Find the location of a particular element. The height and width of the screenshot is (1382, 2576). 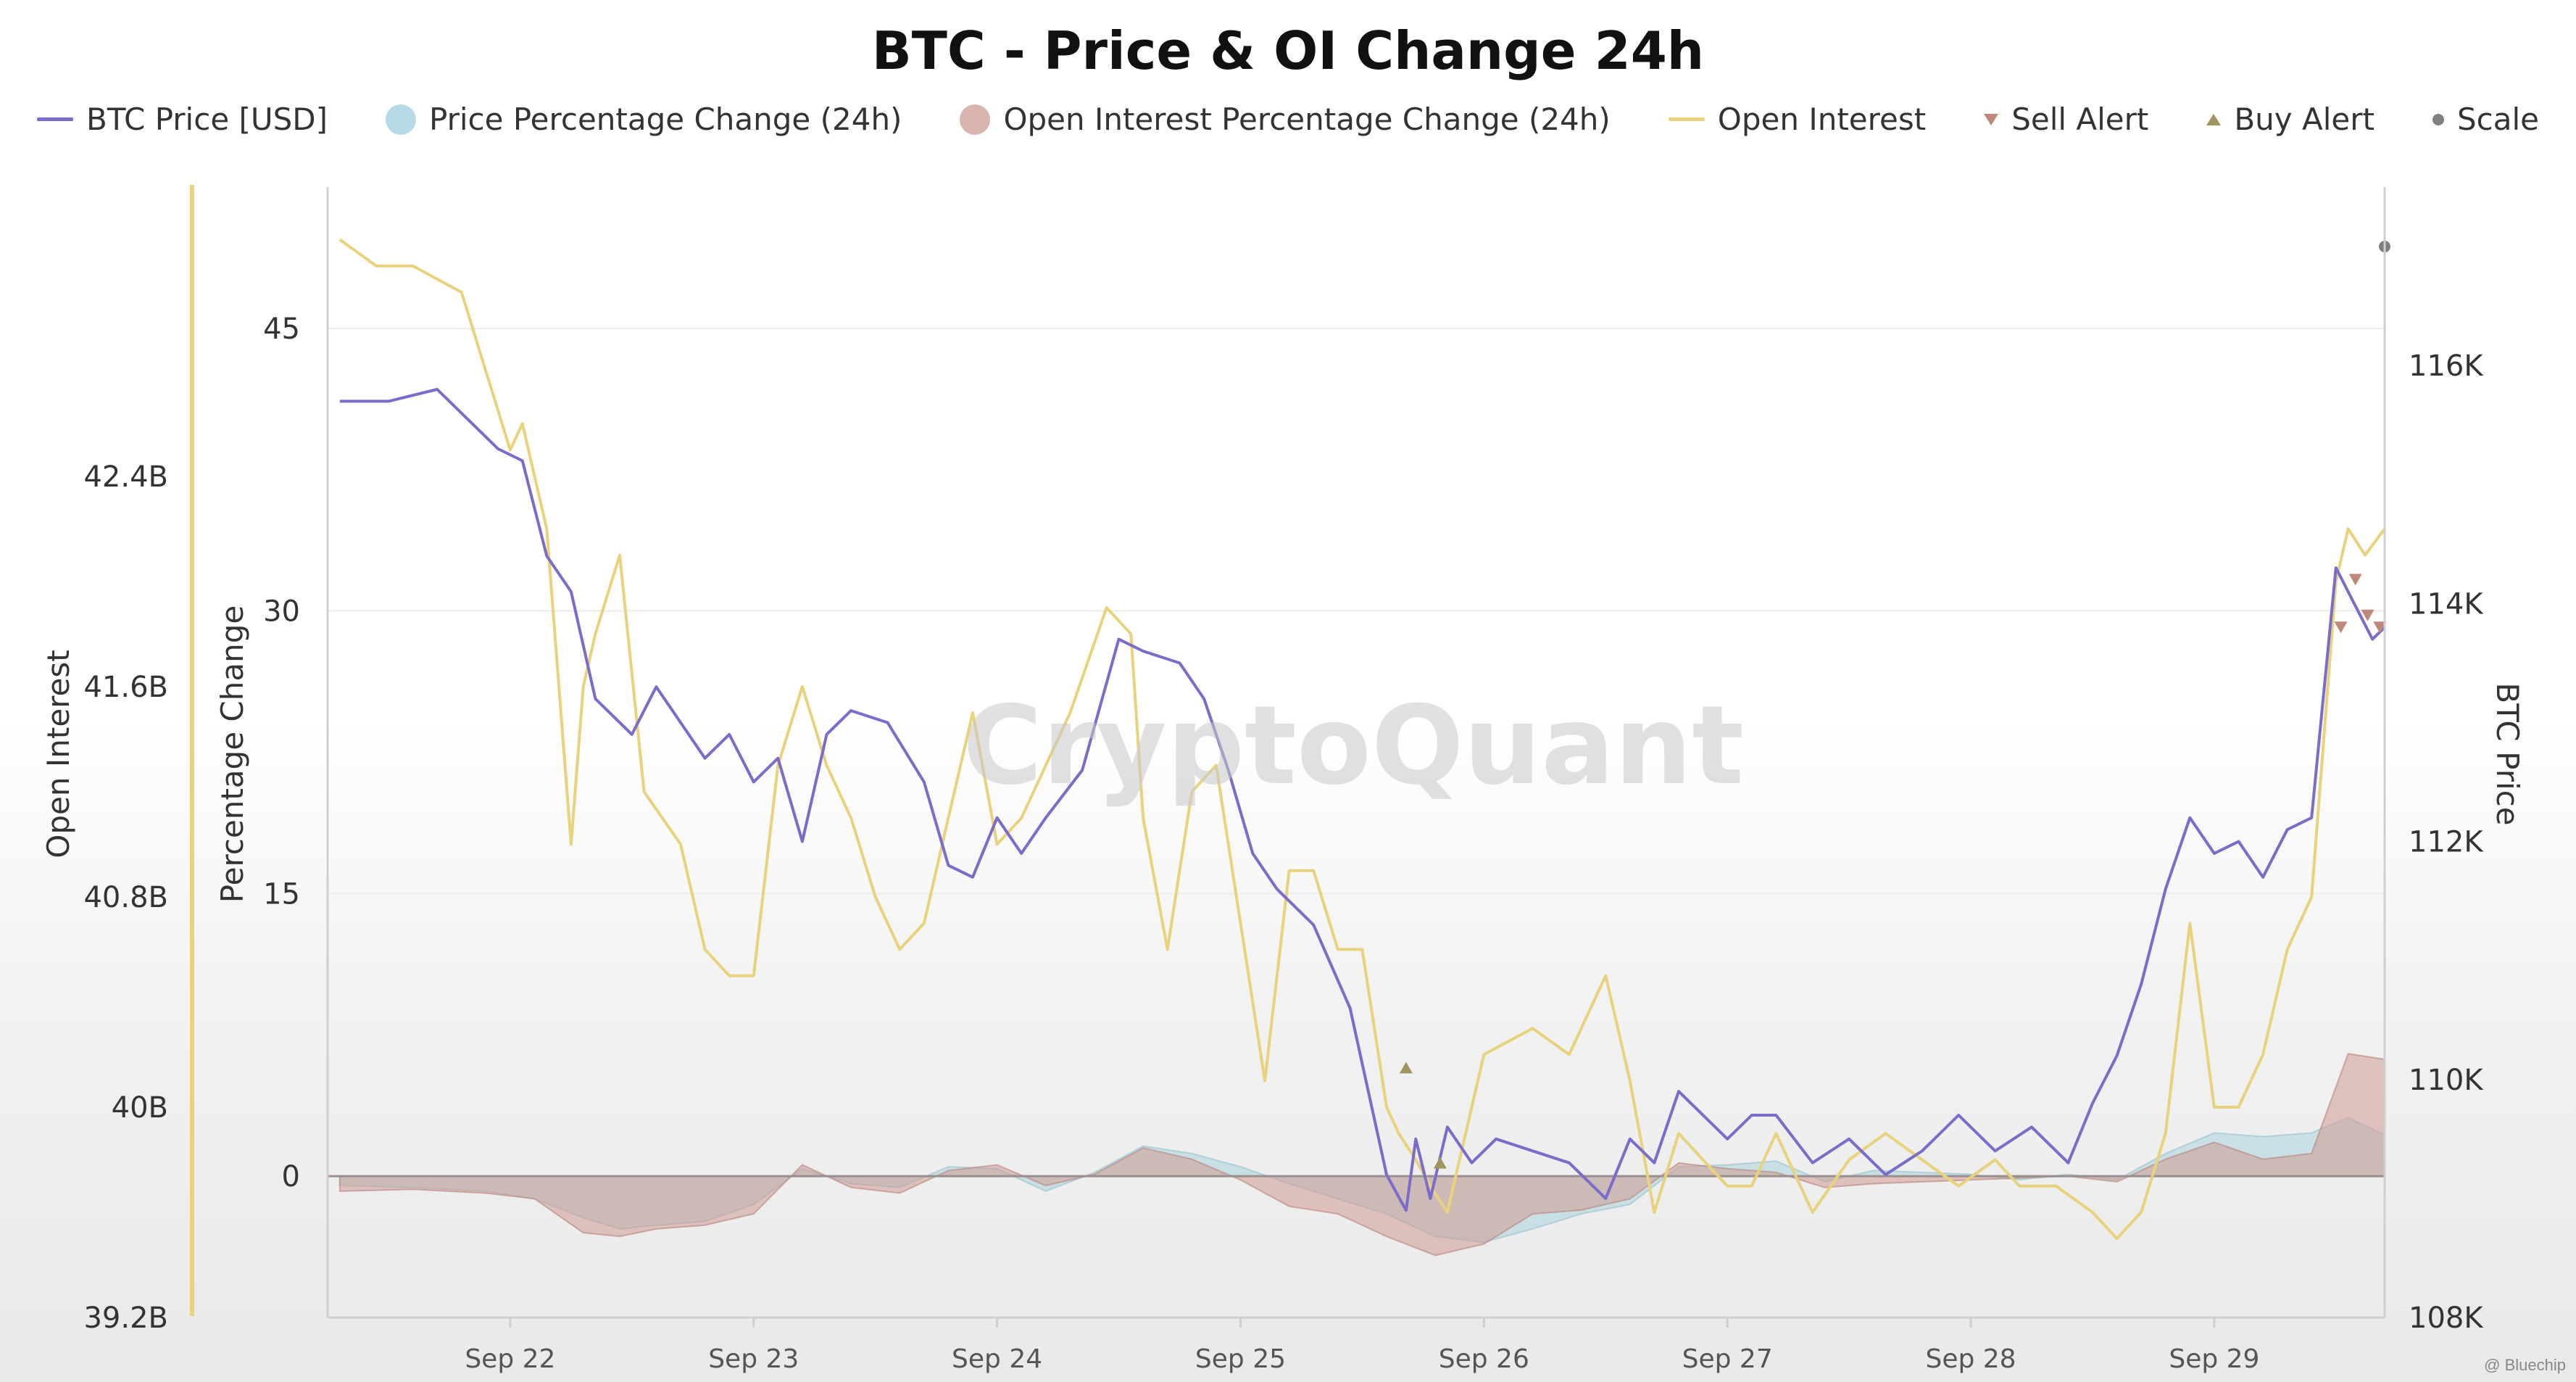

legend-item-price-pct-change: Price Percentage Change (24h) is located at coordinates (644, 119).